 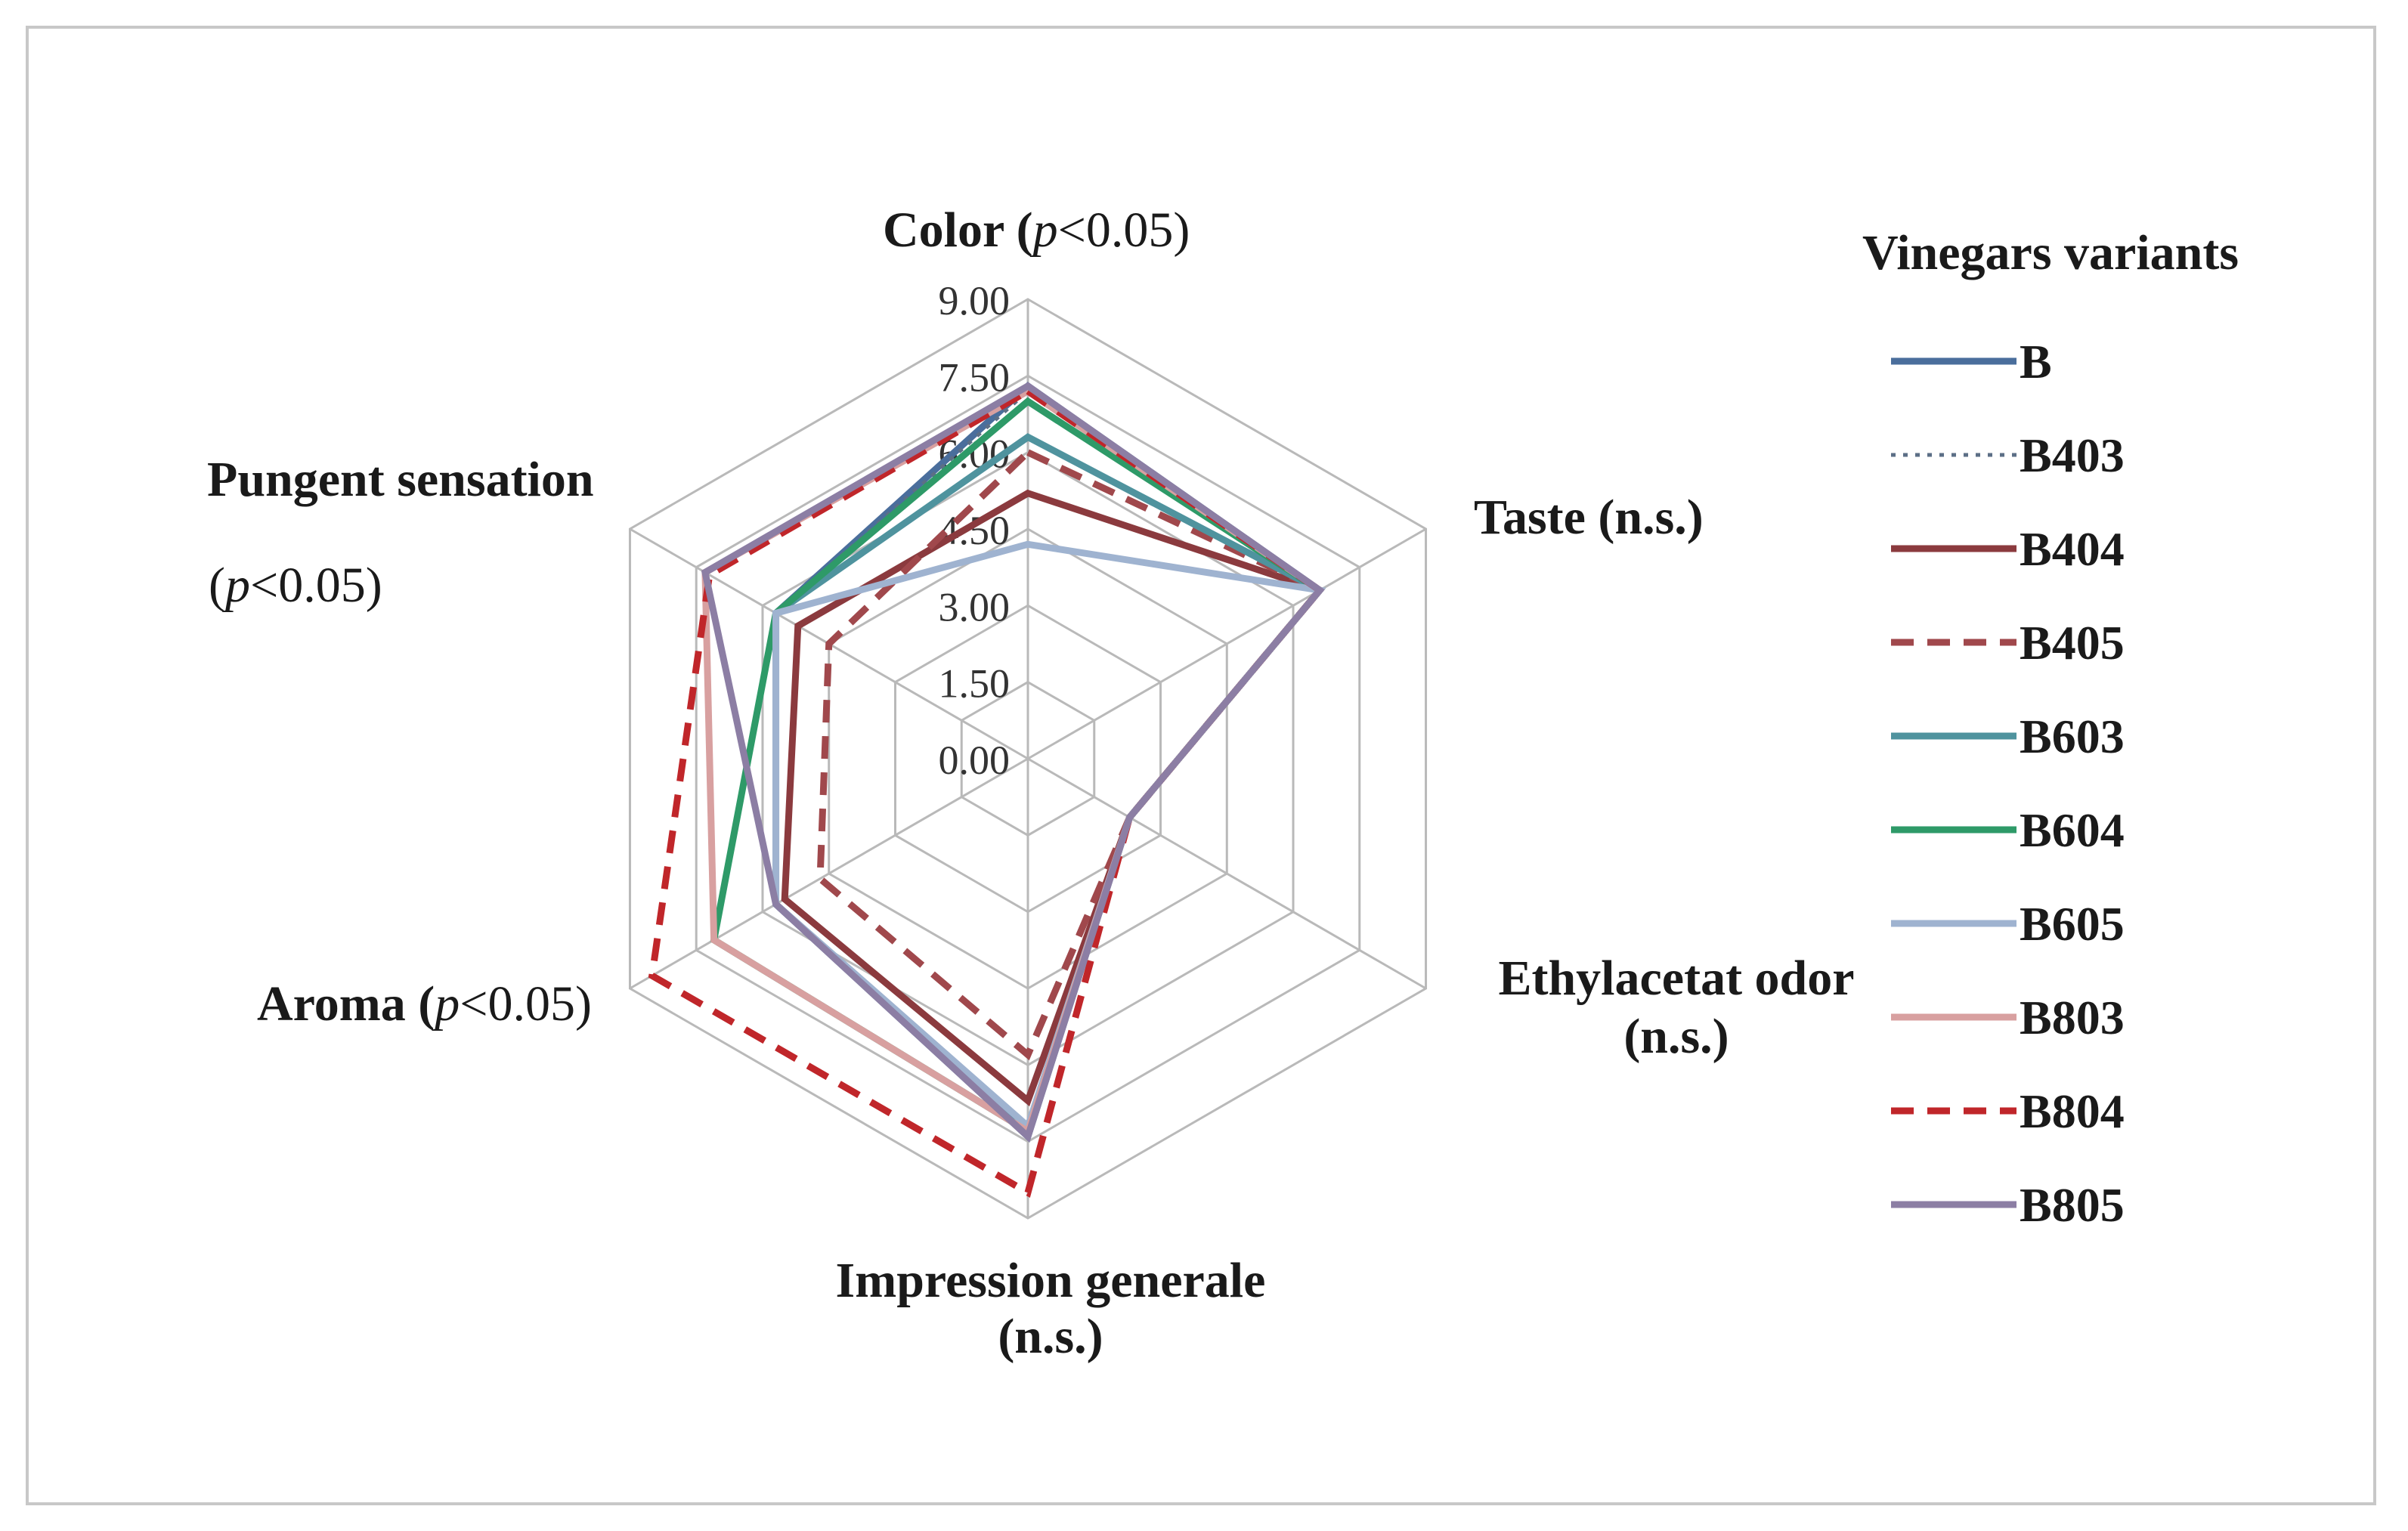 I want to click on series-b804, so click(x=986, y=793).